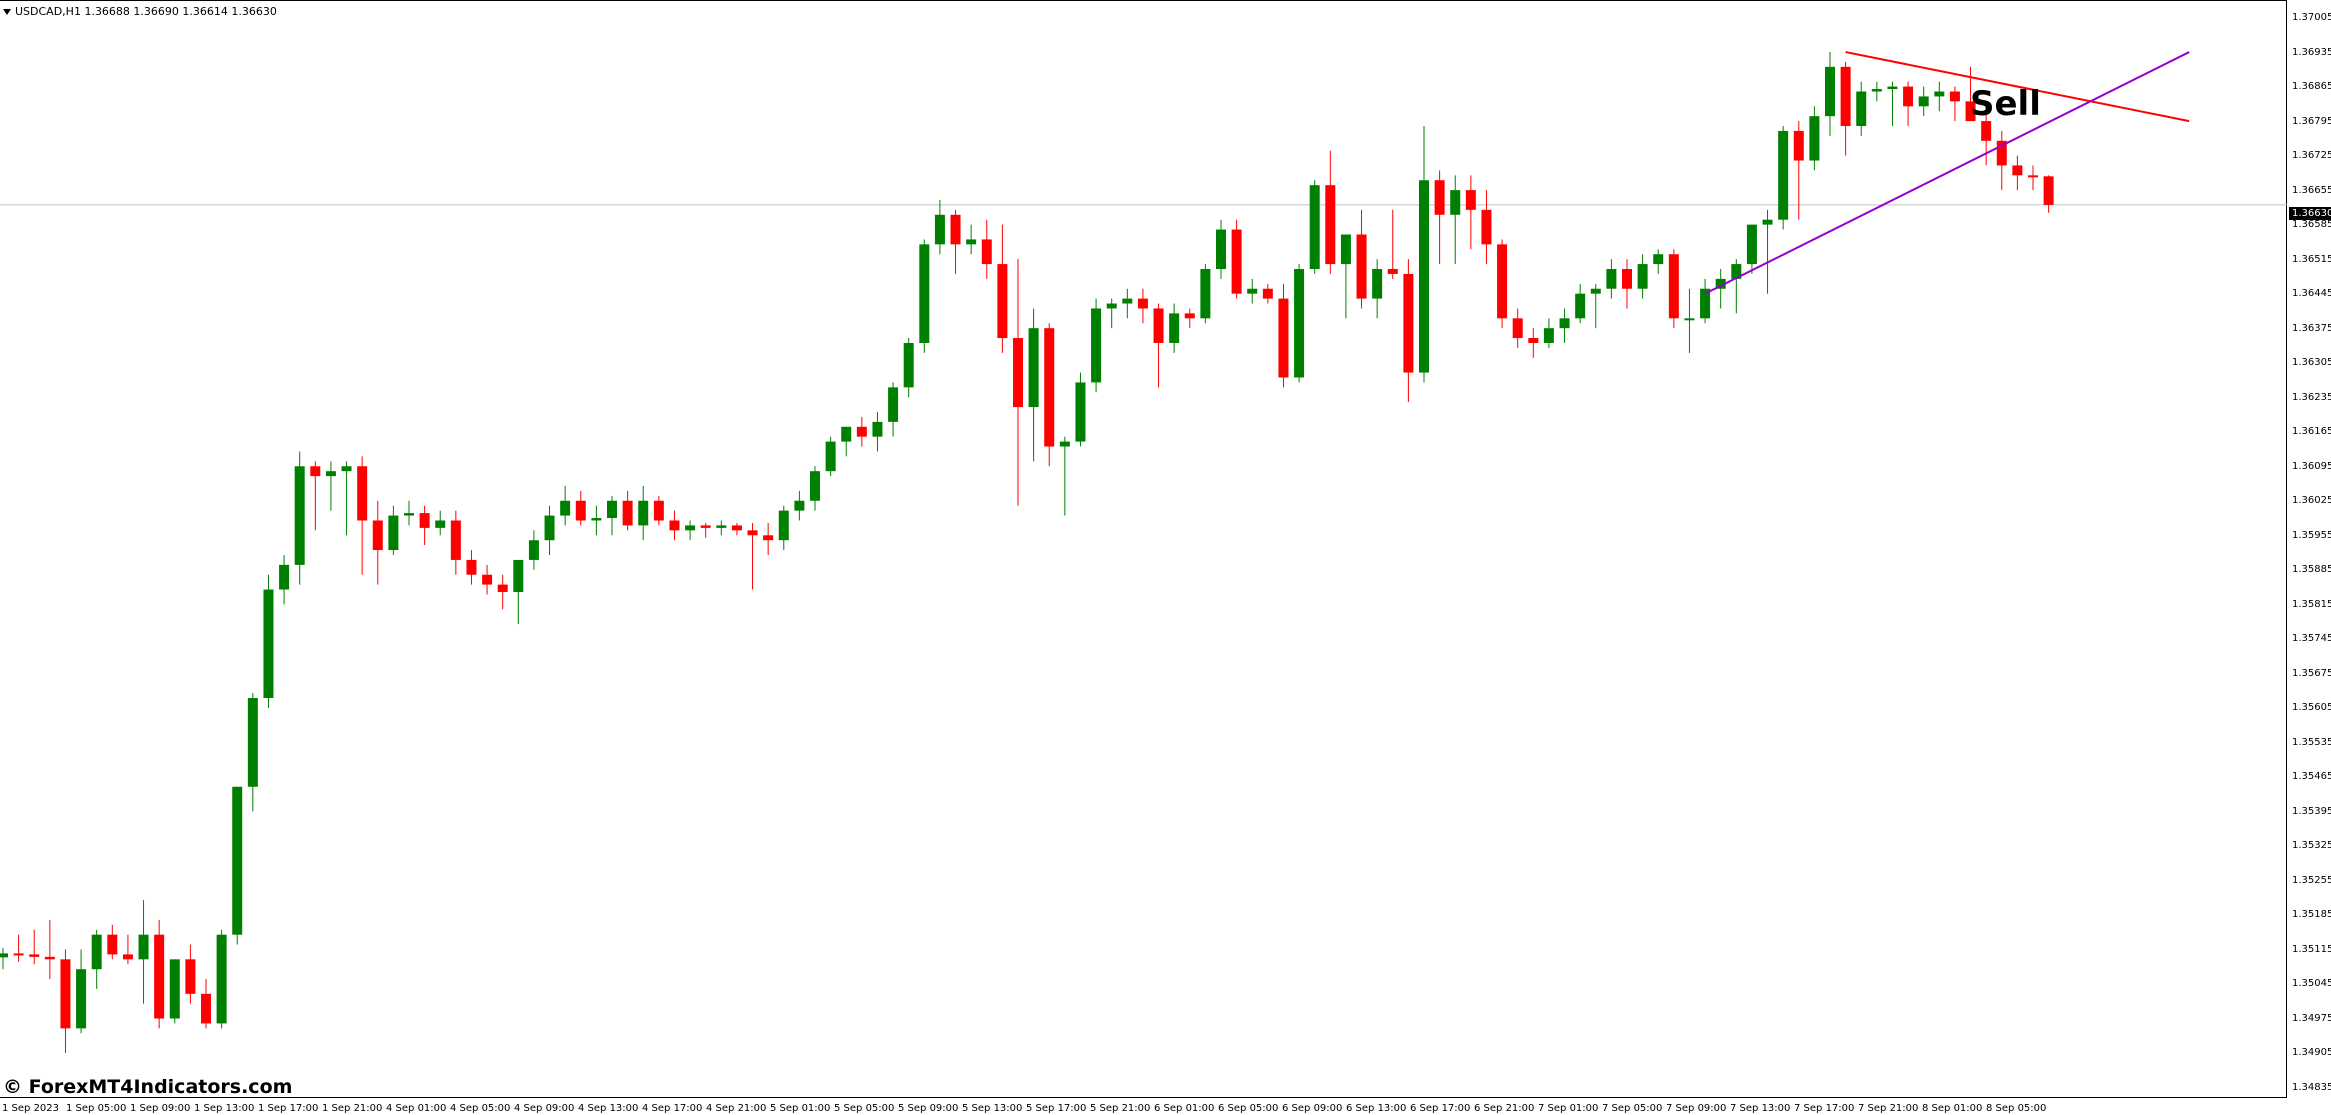 This screenshot has height=1115, width=2331. Describe the element at coordinates (7, 12) in the screenshot. I see `dropdown-triangle-icon` at that location.